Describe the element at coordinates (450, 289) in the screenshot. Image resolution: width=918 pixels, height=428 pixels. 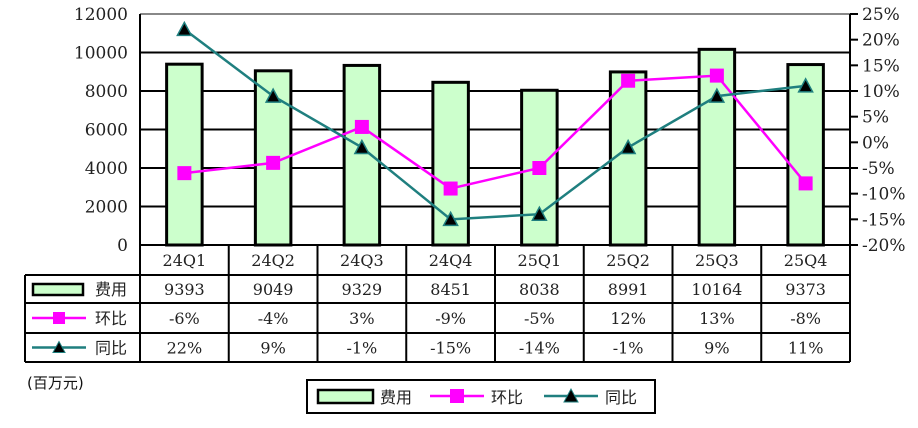
I see `data-label: 8451` at that location.